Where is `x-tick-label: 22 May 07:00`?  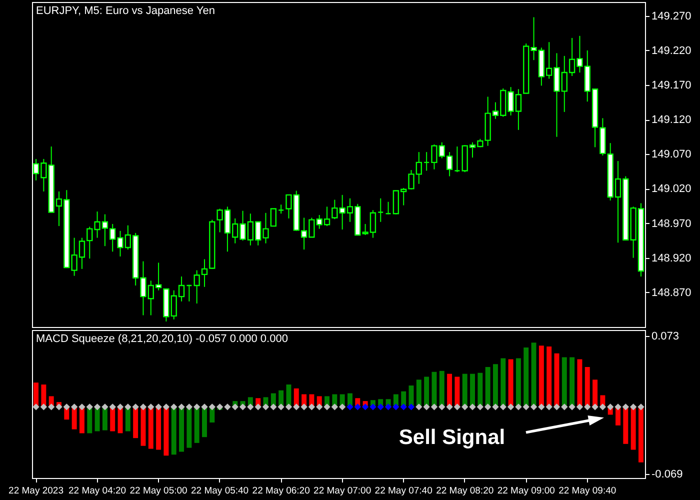 x-tick-label: 22 May 07:00 is located at coordinates (343, 491).